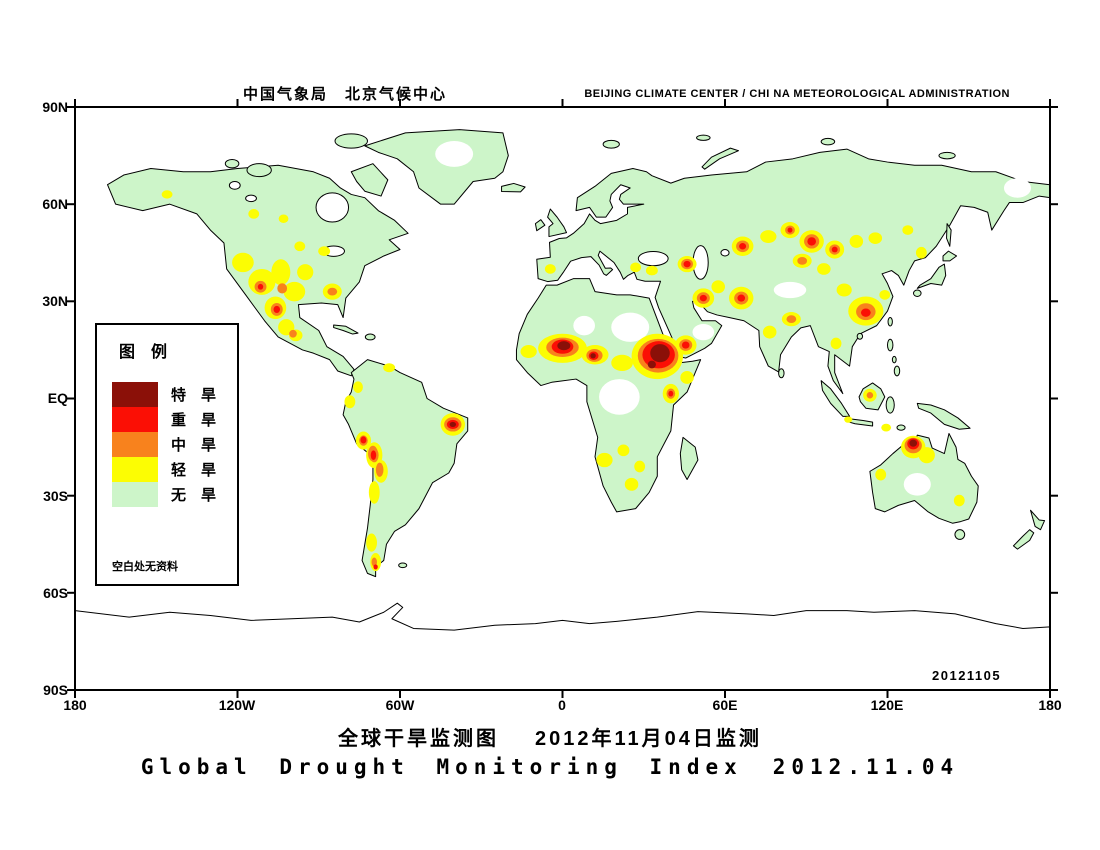  Describe the element at coordinates (135, 444) in the screenshot. I see `moderate-drought-swatch` at that location.